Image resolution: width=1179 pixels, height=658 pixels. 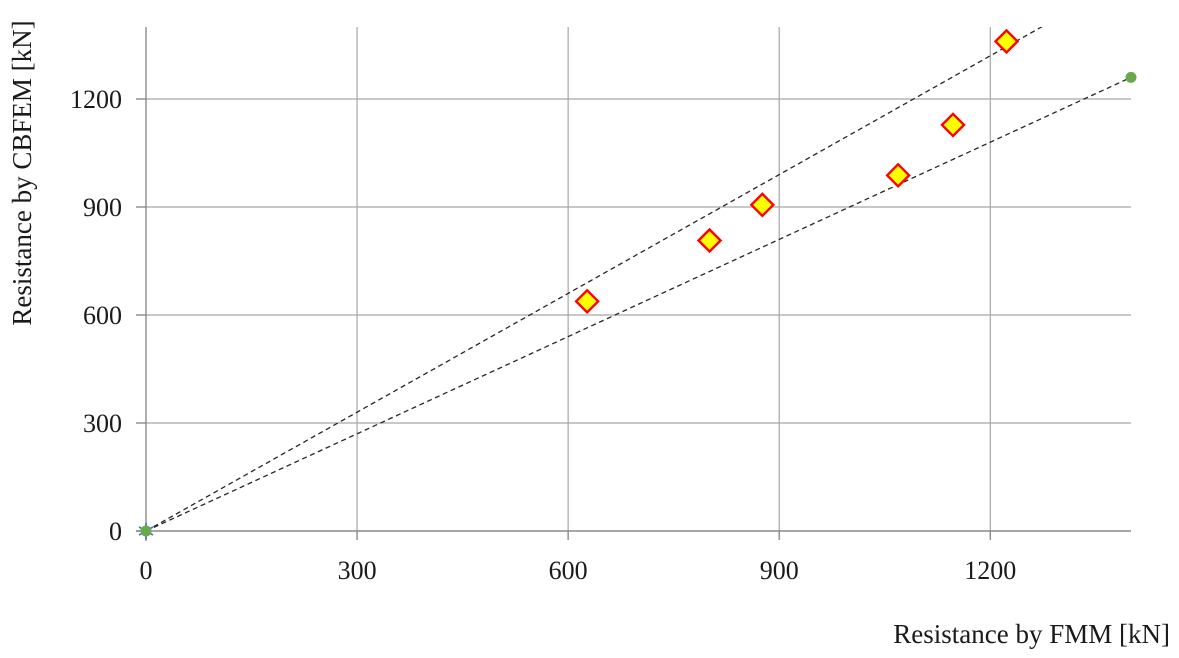 What do you see at coordinates (357, 570) in the screenshot?
I see `x-tick-label: 300` at bounding box center [357, 570].